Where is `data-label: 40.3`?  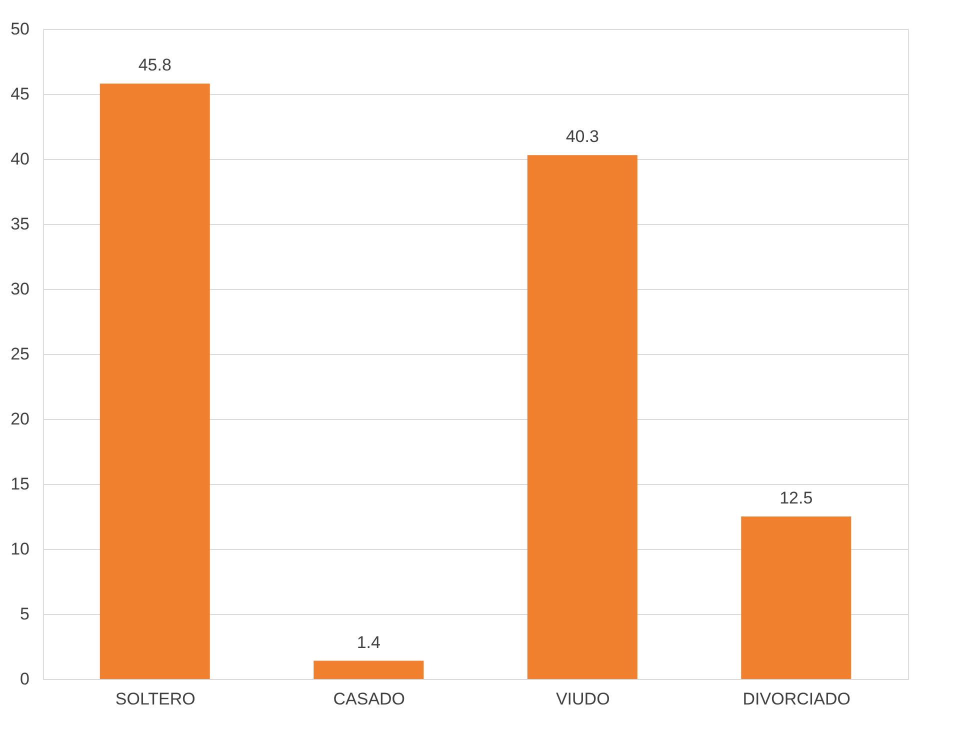
data-label: 40.3 is located at coordinates (582, 136).